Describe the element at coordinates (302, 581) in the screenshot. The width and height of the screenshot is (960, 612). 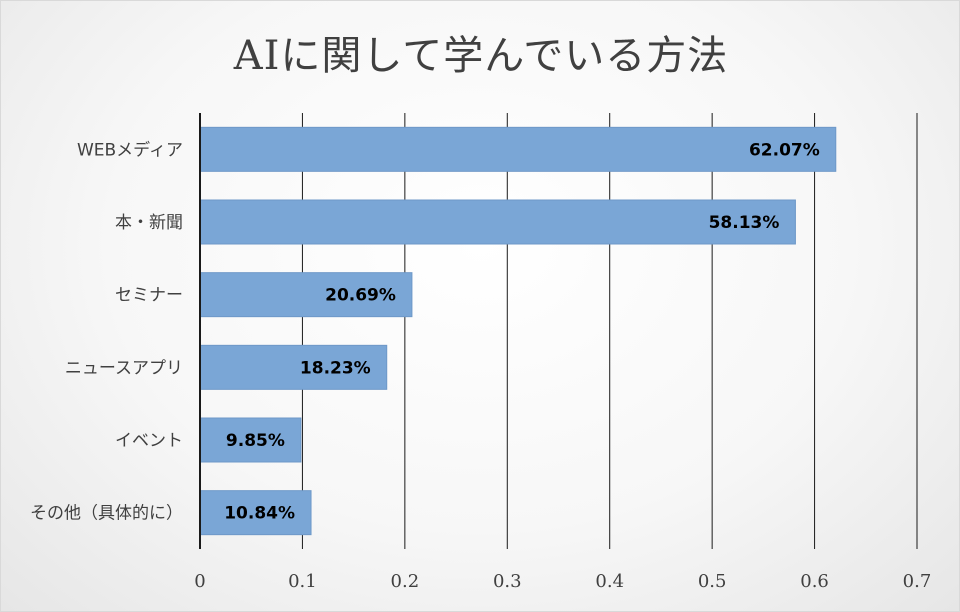
I see `x-tick-label: 0.1` at that location.